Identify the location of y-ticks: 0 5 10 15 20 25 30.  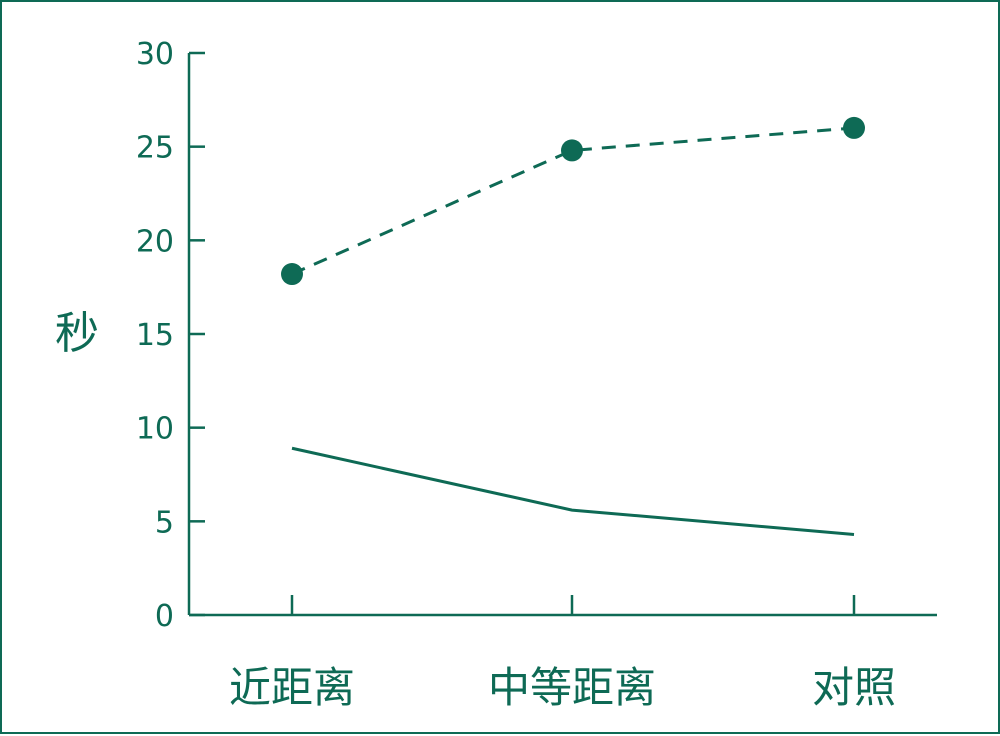
(170, 335).